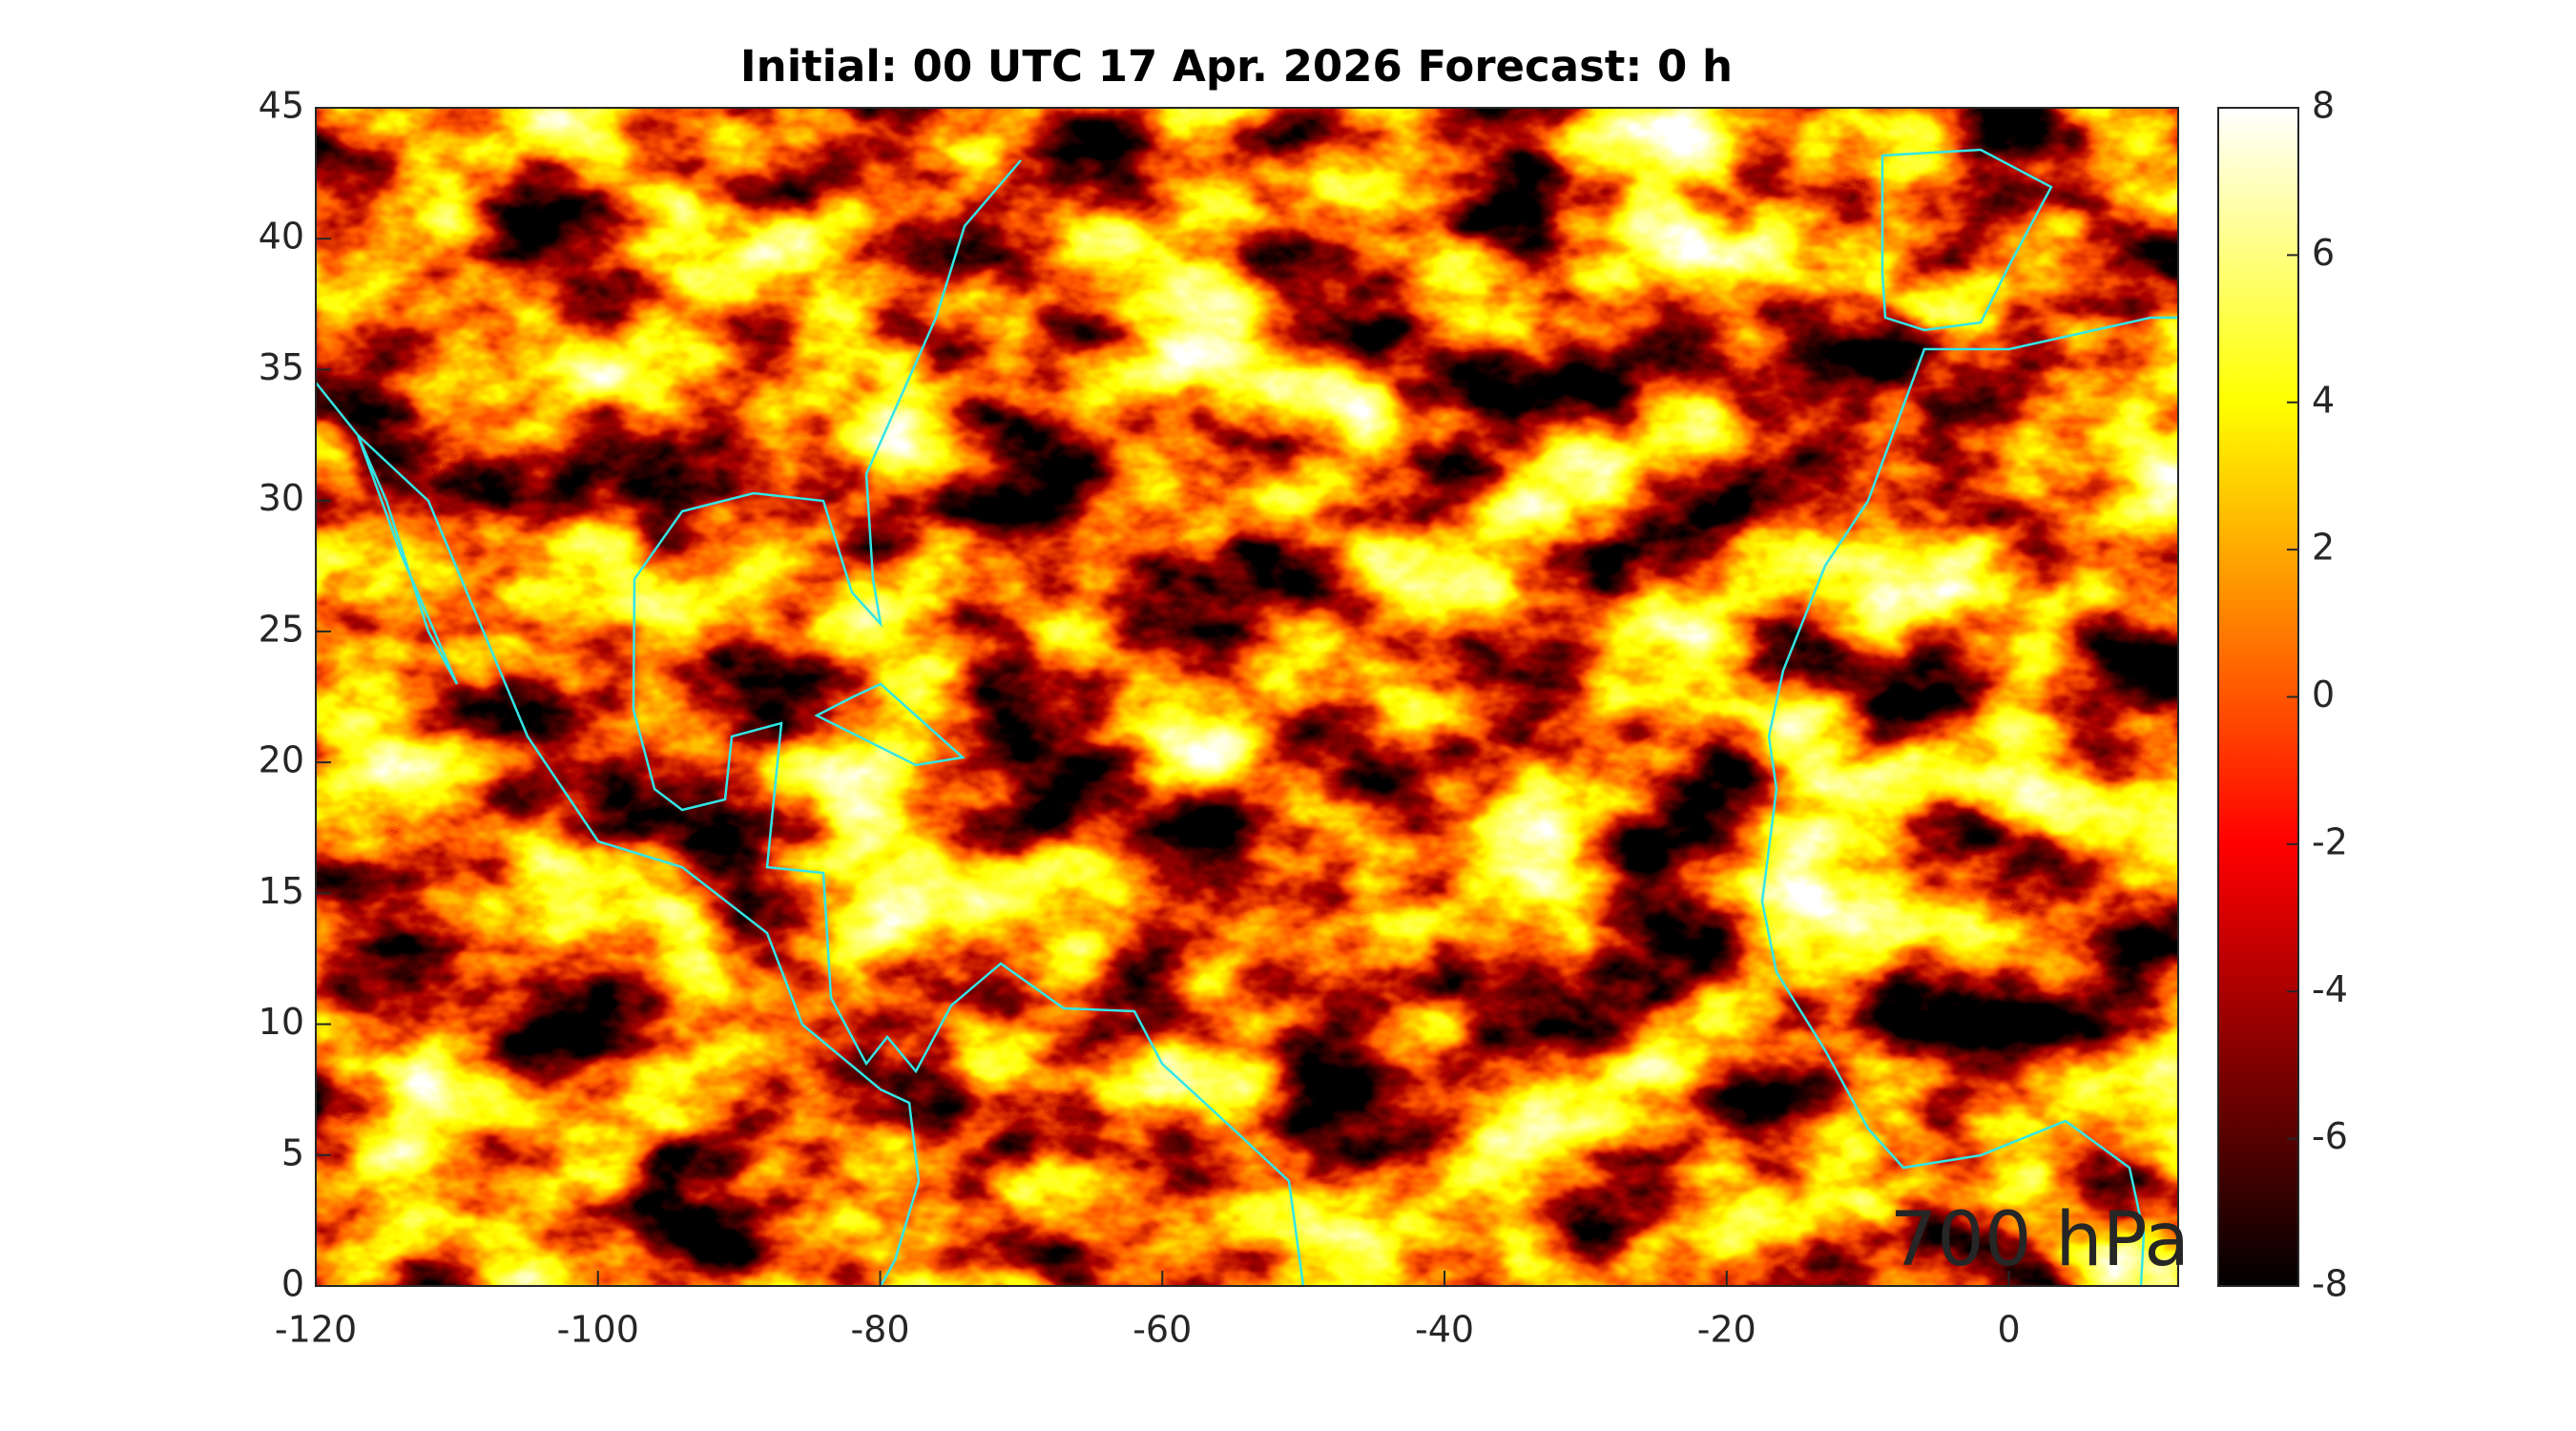 This screenshot has width=2576, height=1431. Describe the element at coordinates (2330, 989) in the screenshot. I see `colorbar-tick-label: -4` at that location.